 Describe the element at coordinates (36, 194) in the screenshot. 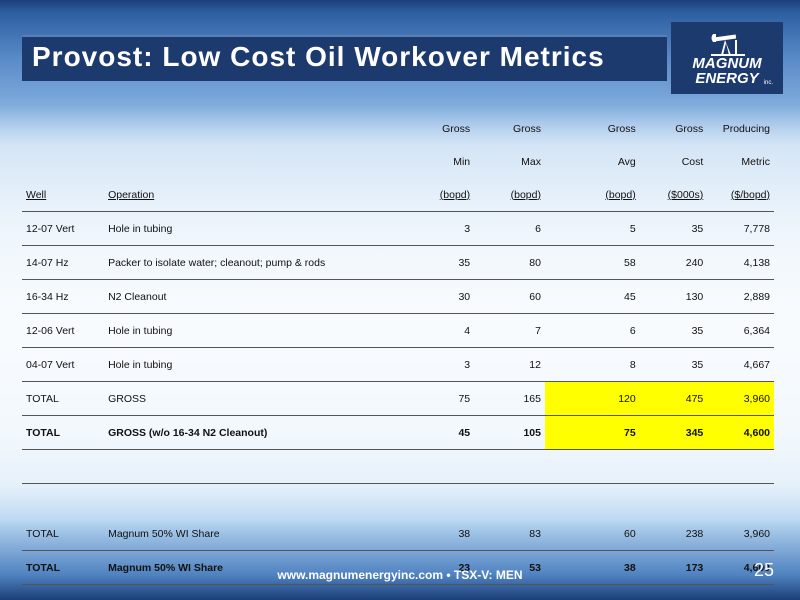

I see `col-well-header: Well` at that location.